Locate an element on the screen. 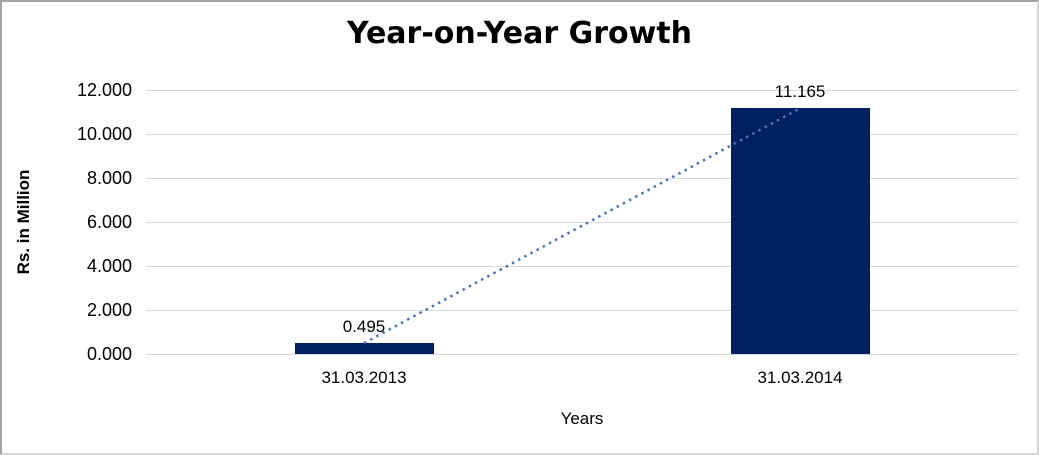  bar-31.03.2013 is located at coordinates (364, 348).